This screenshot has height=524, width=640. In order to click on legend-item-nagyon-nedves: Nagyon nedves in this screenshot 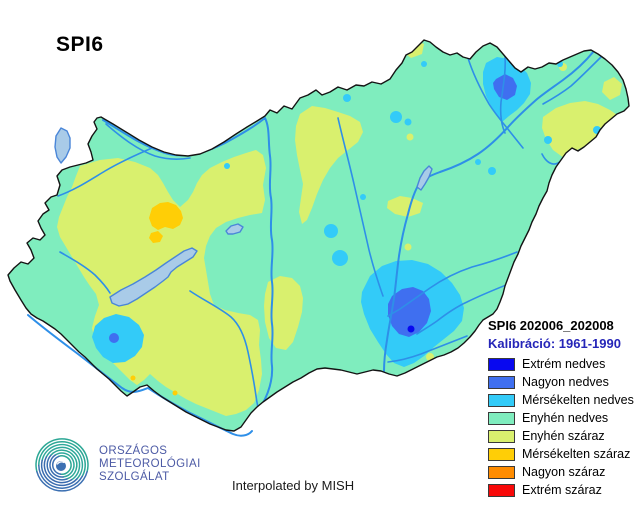, I will do `click(564, 382)`.